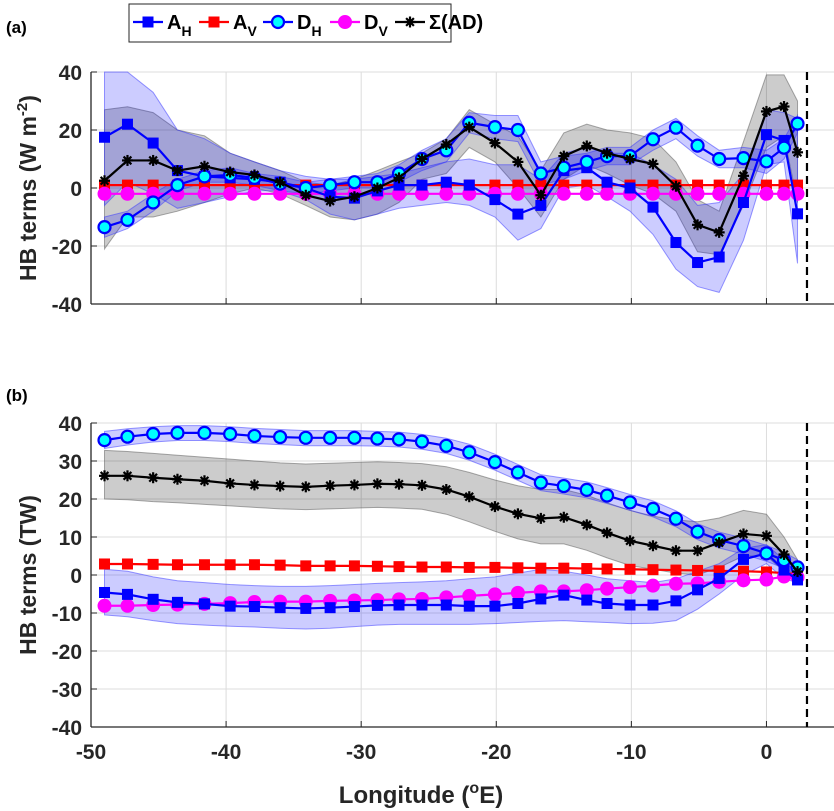 The height and width of the screenshot is (811, 834). I want to click on legend-marker-dh, so click(278, 22).